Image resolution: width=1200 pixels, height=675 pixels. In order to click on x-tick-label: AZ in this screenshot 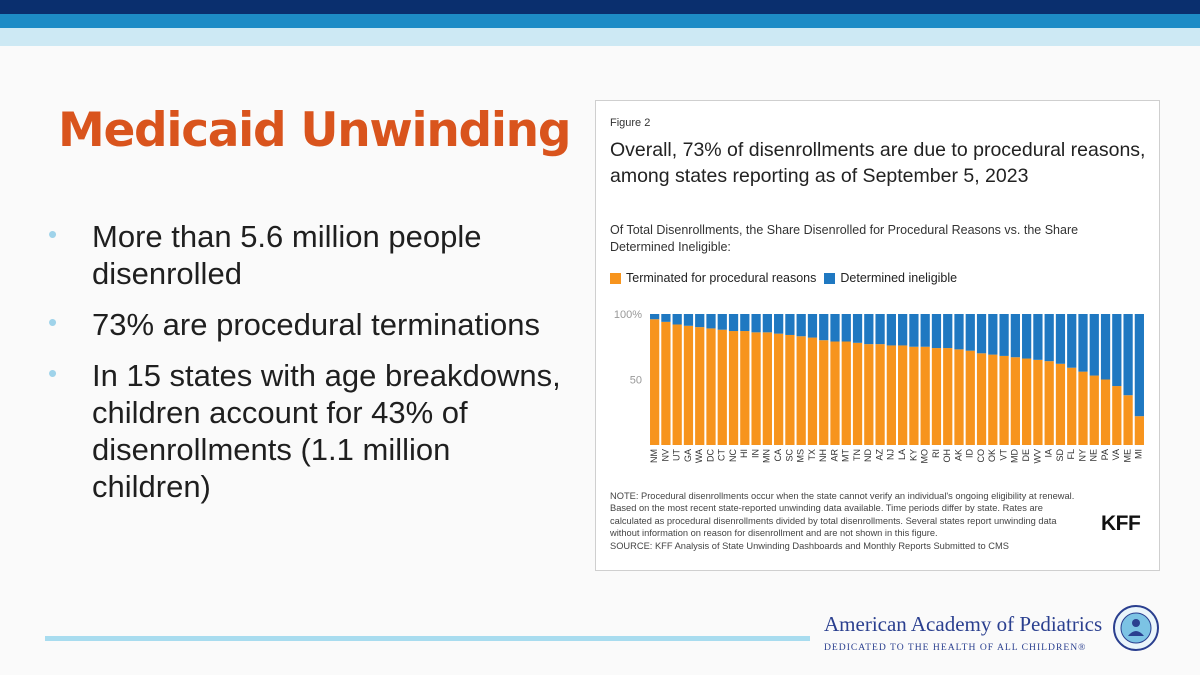, I will do `click(879, 455)`.